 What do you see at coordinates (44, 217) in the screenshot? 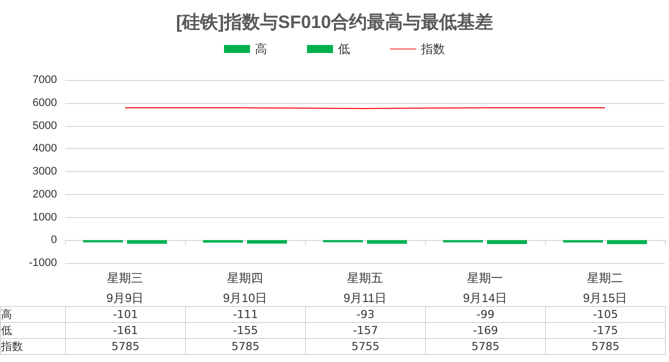
I see `y-tick-label: 1000` at bounding box center [44, 217].